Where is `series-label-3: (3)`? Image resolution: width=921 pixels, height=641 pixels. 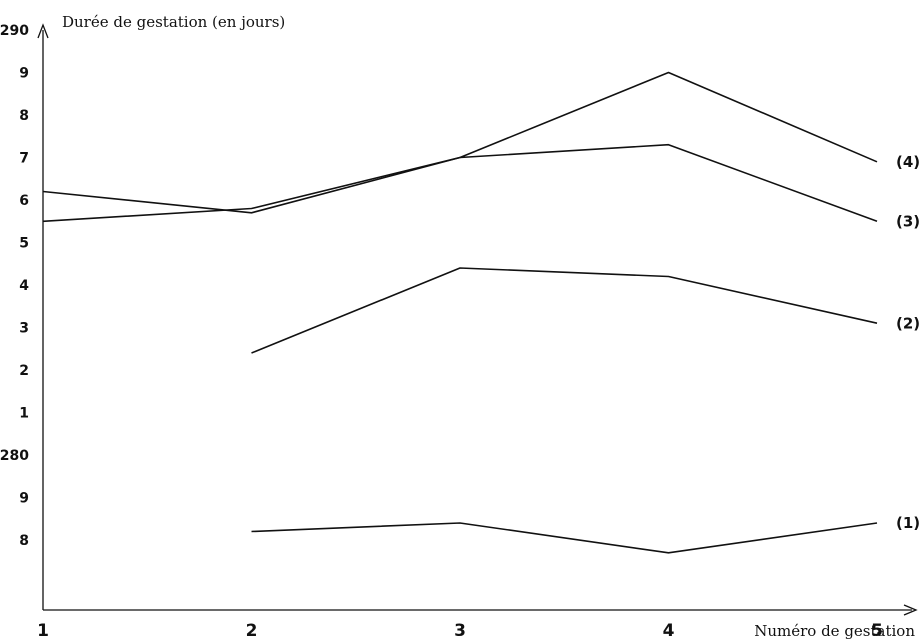
series-label-3: (3) is located at coordinates (908, 221).